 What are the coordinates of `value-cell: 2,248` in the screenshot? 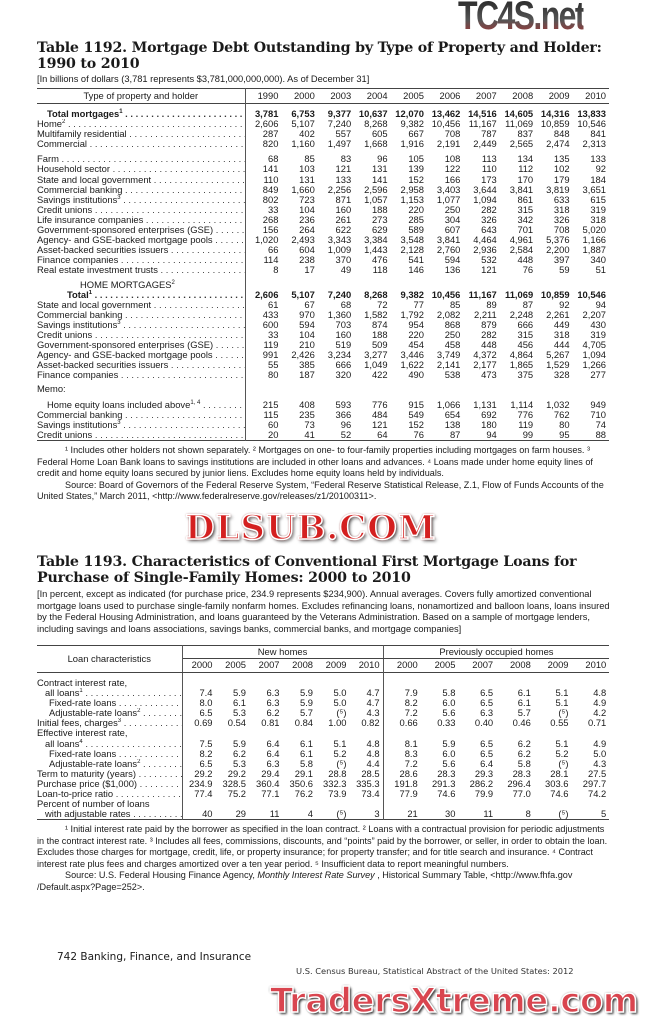 It's located at (521, 314).